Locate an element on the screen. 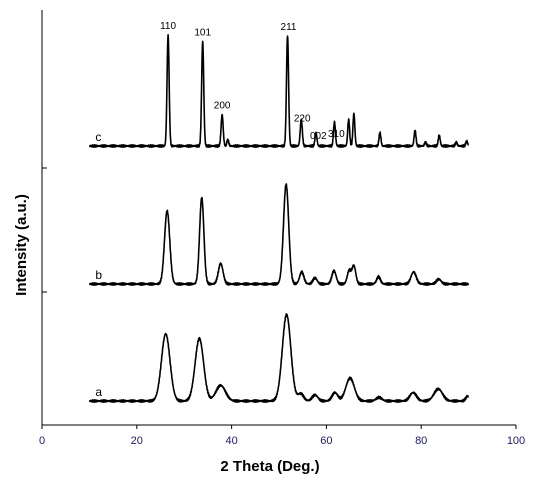  peak-label-220: 220 is located at coordinates (302, 118).